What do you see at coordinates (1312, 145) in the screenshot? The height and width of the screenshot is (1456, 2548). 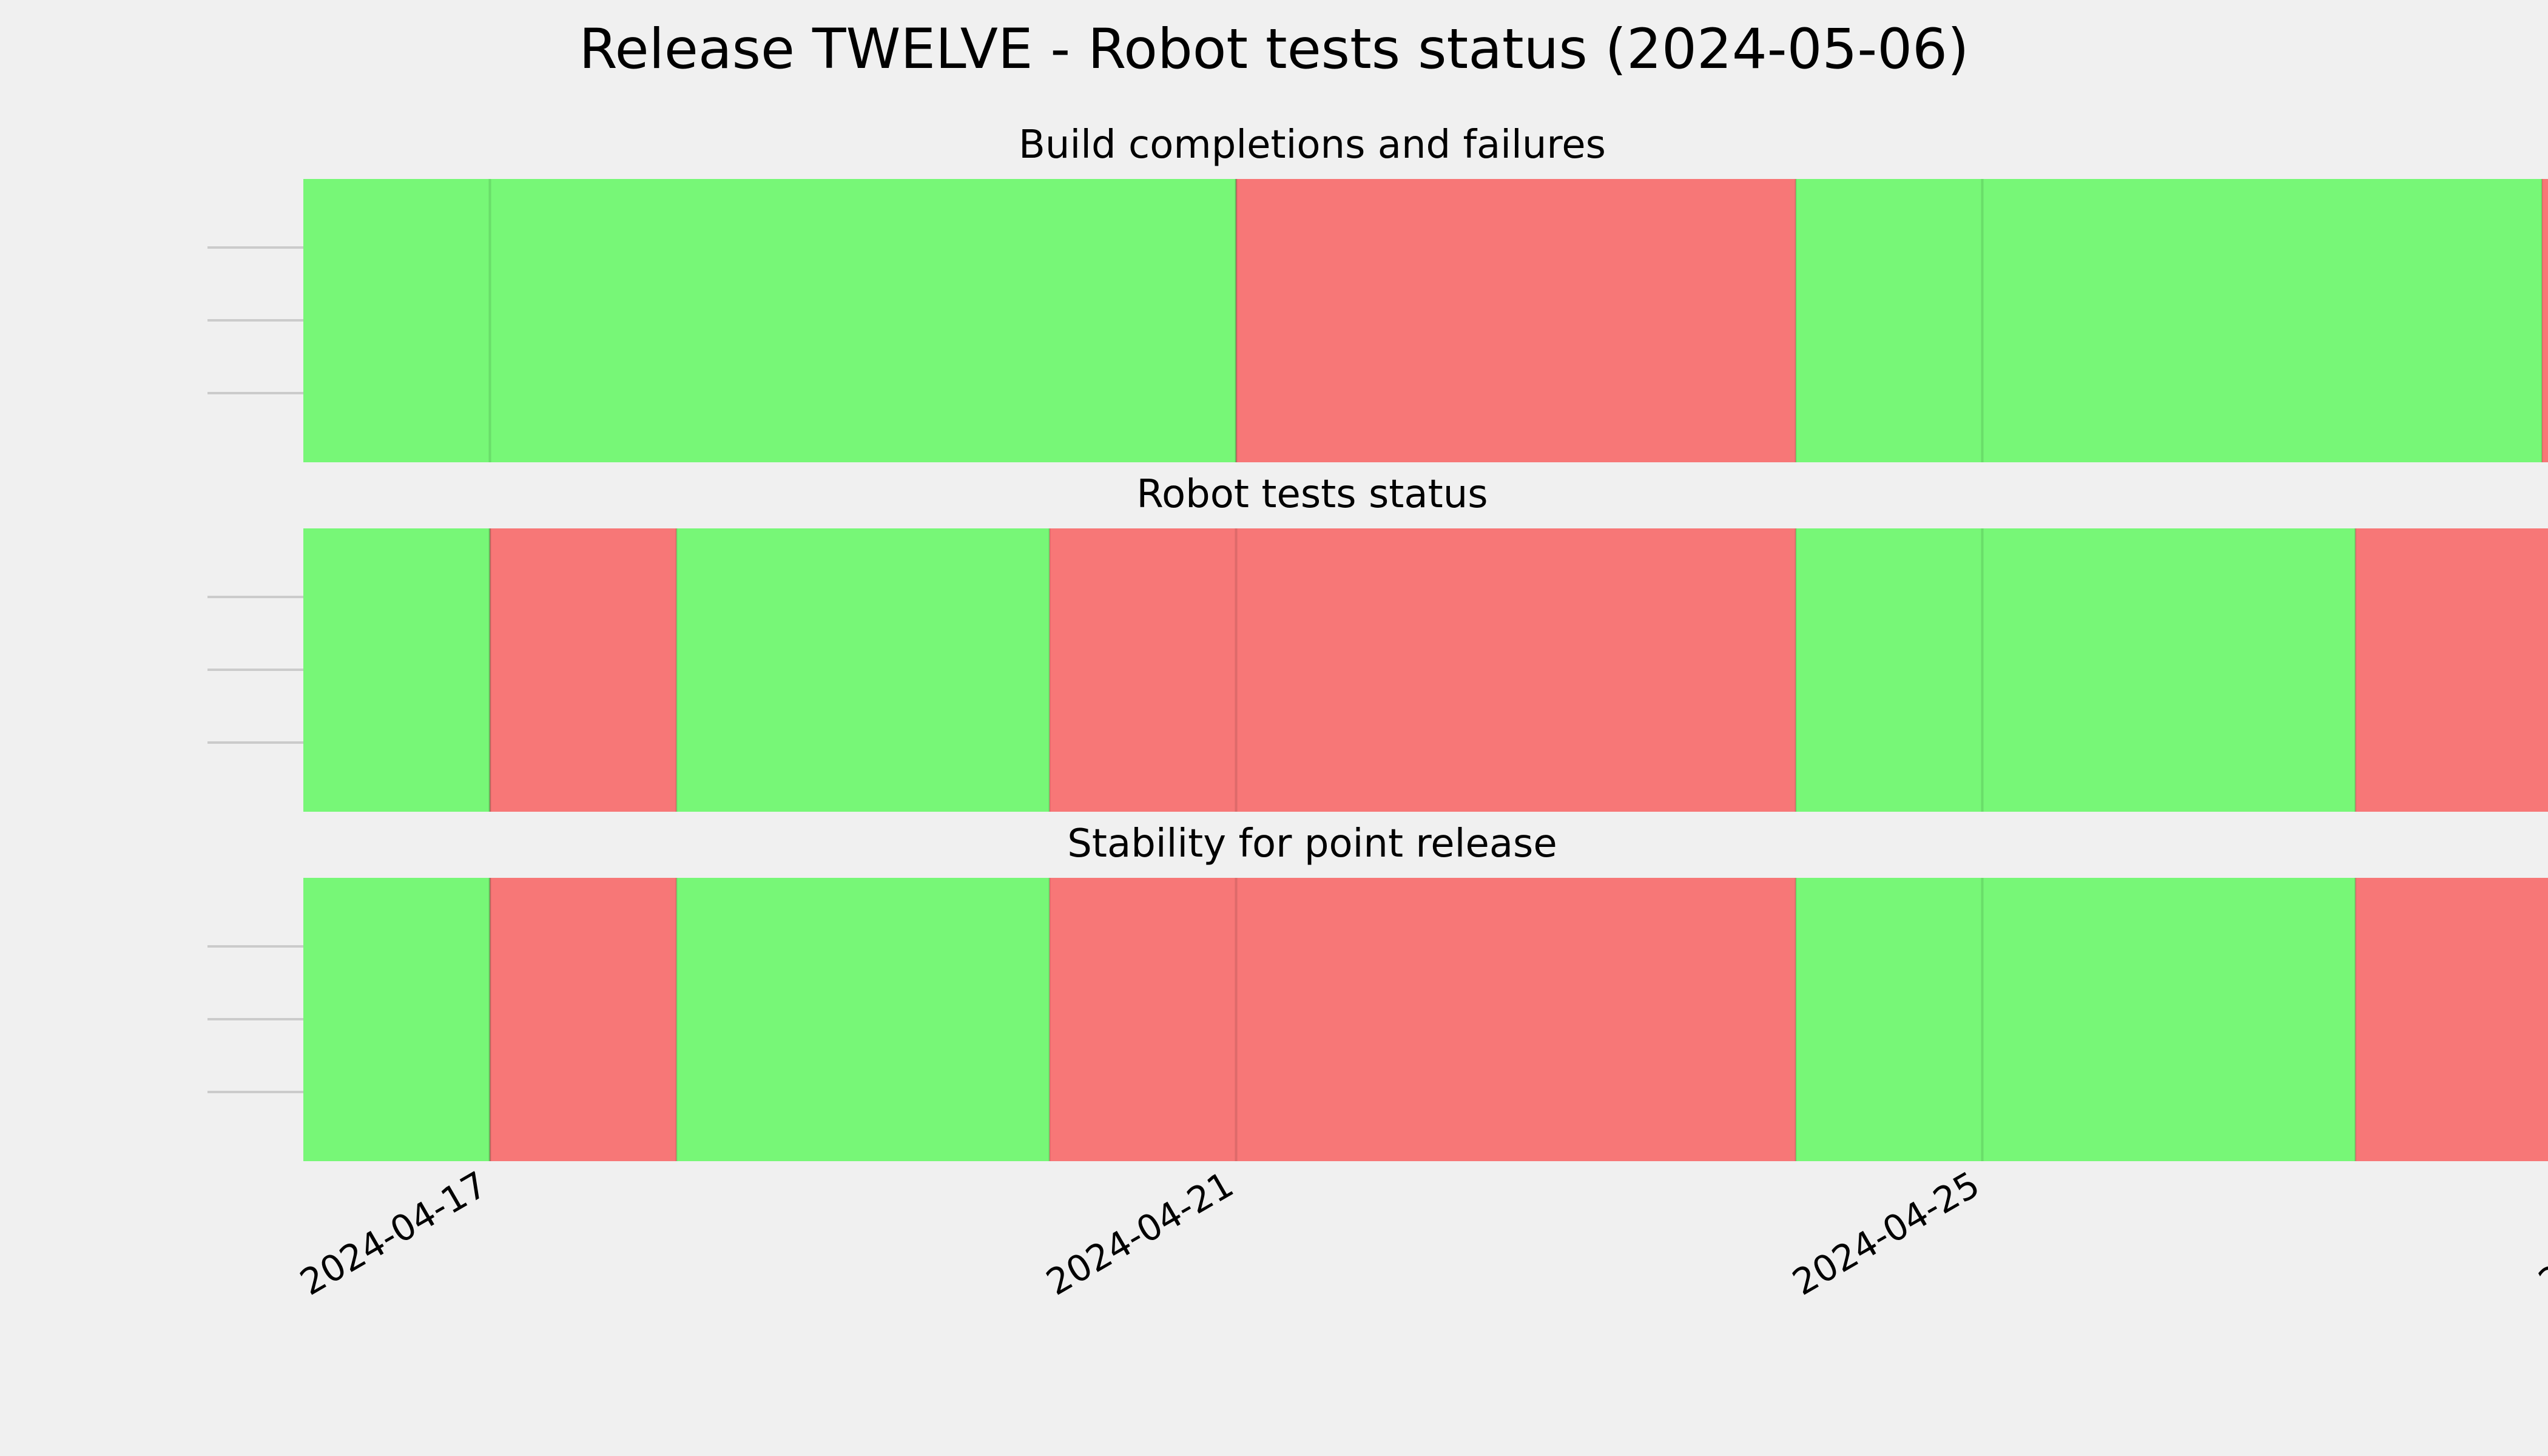 I see `panel-title: Build completions and failures` at bounding box center [1312, 145].